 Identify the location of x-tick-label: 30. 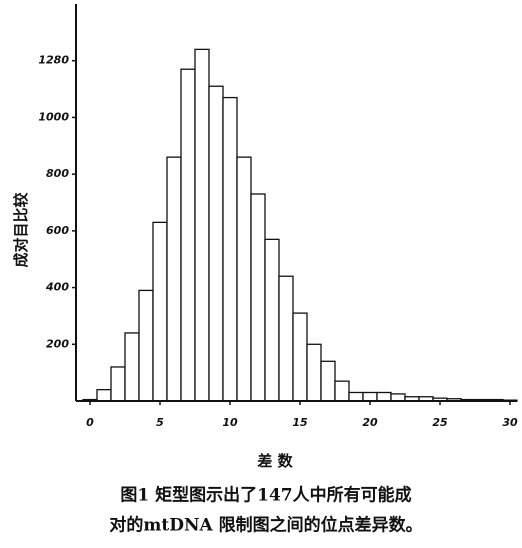
(510, 422).